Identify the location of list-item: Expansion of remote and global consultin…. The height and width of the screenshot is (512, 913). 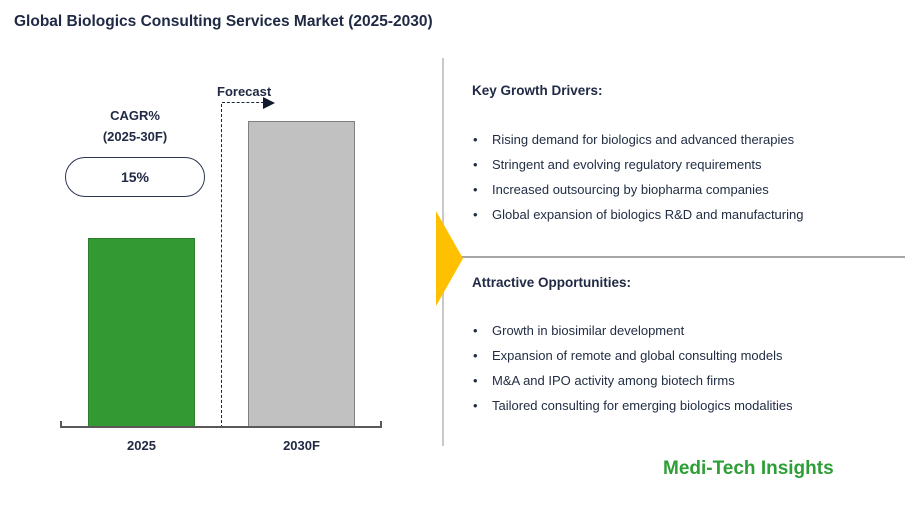
(682, 355).